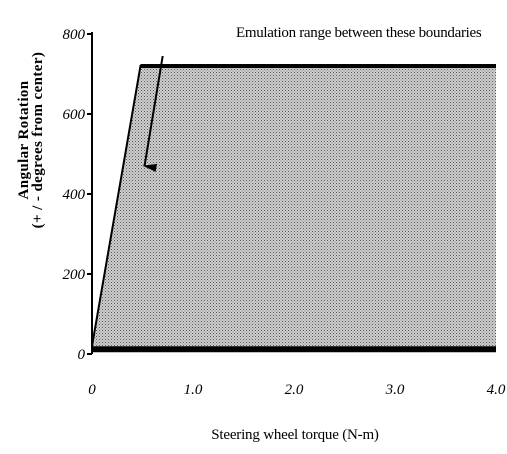  What do you see at coordinates (82, 355) in the screenshot?
I see `y-tick-label: 0` at bounding box center [82, 355].